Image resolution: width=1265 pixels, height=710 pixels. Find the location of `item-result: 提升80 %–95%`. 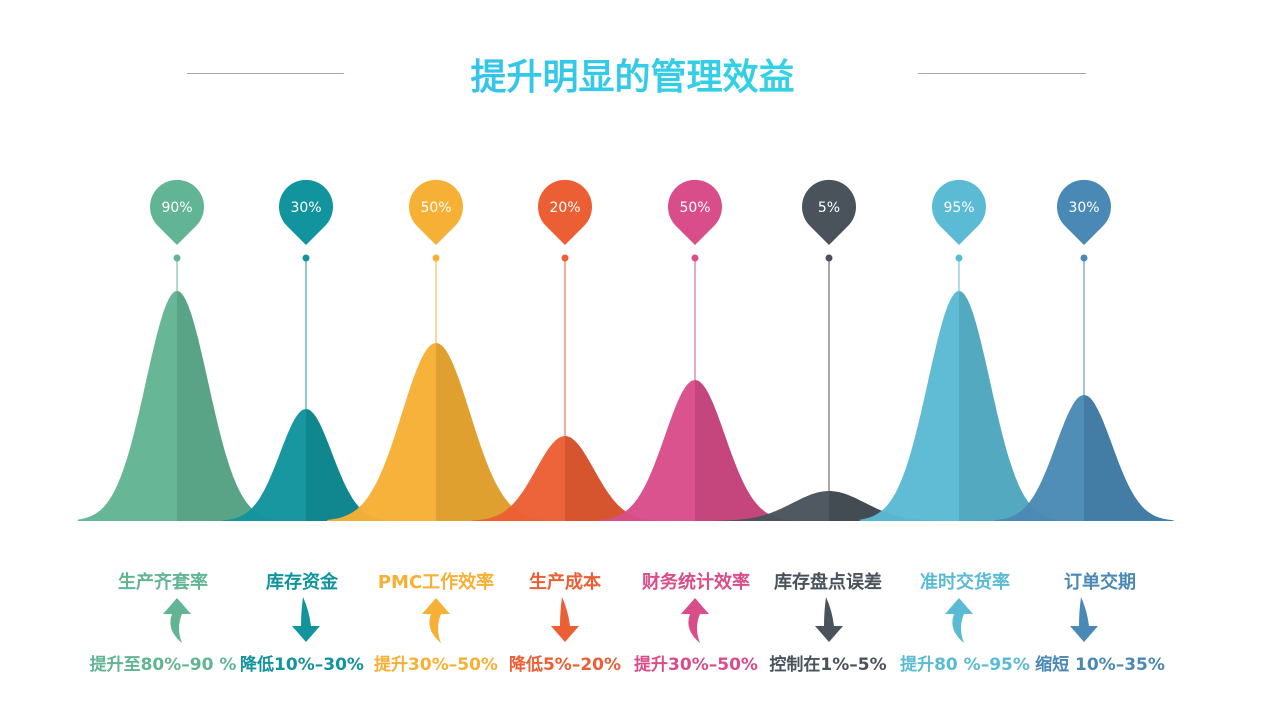

item-result: 提升80 %–95% is located at coordinates (965, 665).